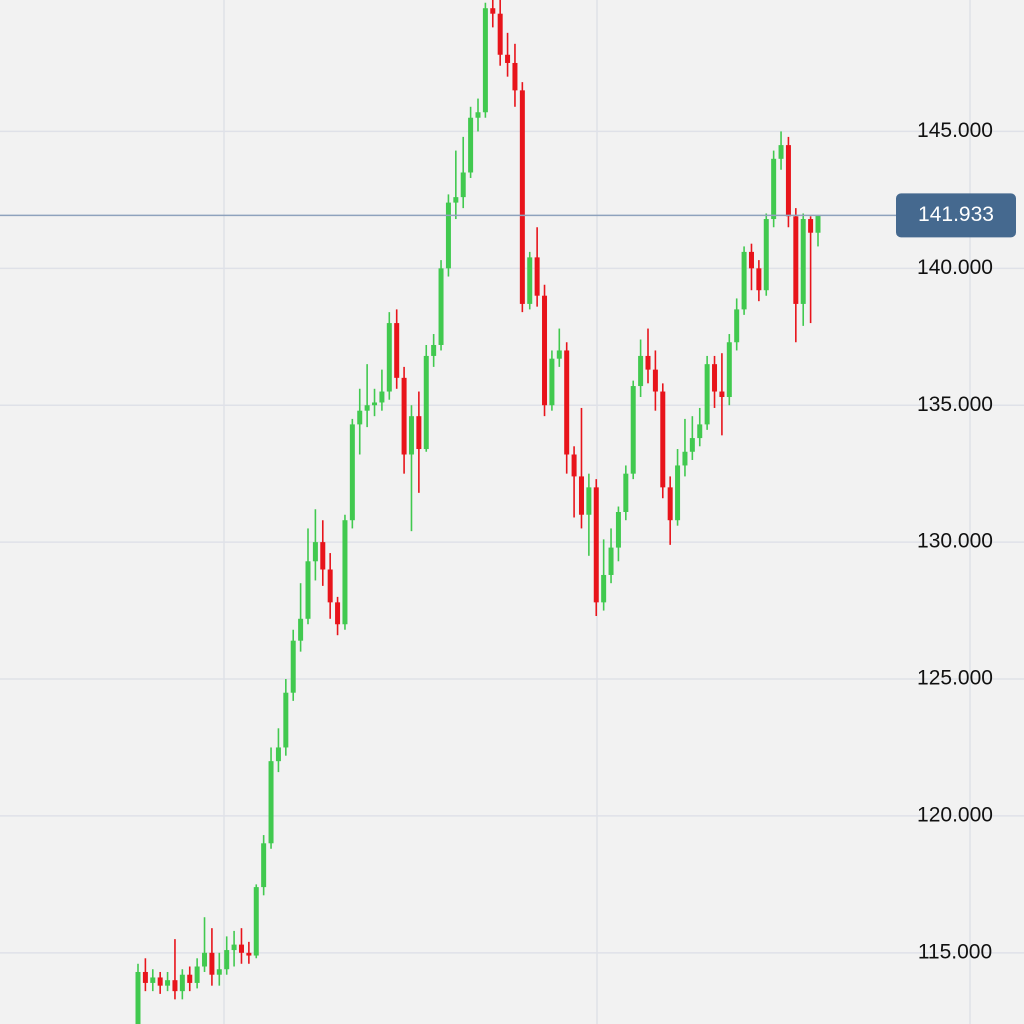  What do you see at coordinates (955, 2) in the screenshot?
I see `y-tick-label: 150.000` at bounding box center [955, 2].